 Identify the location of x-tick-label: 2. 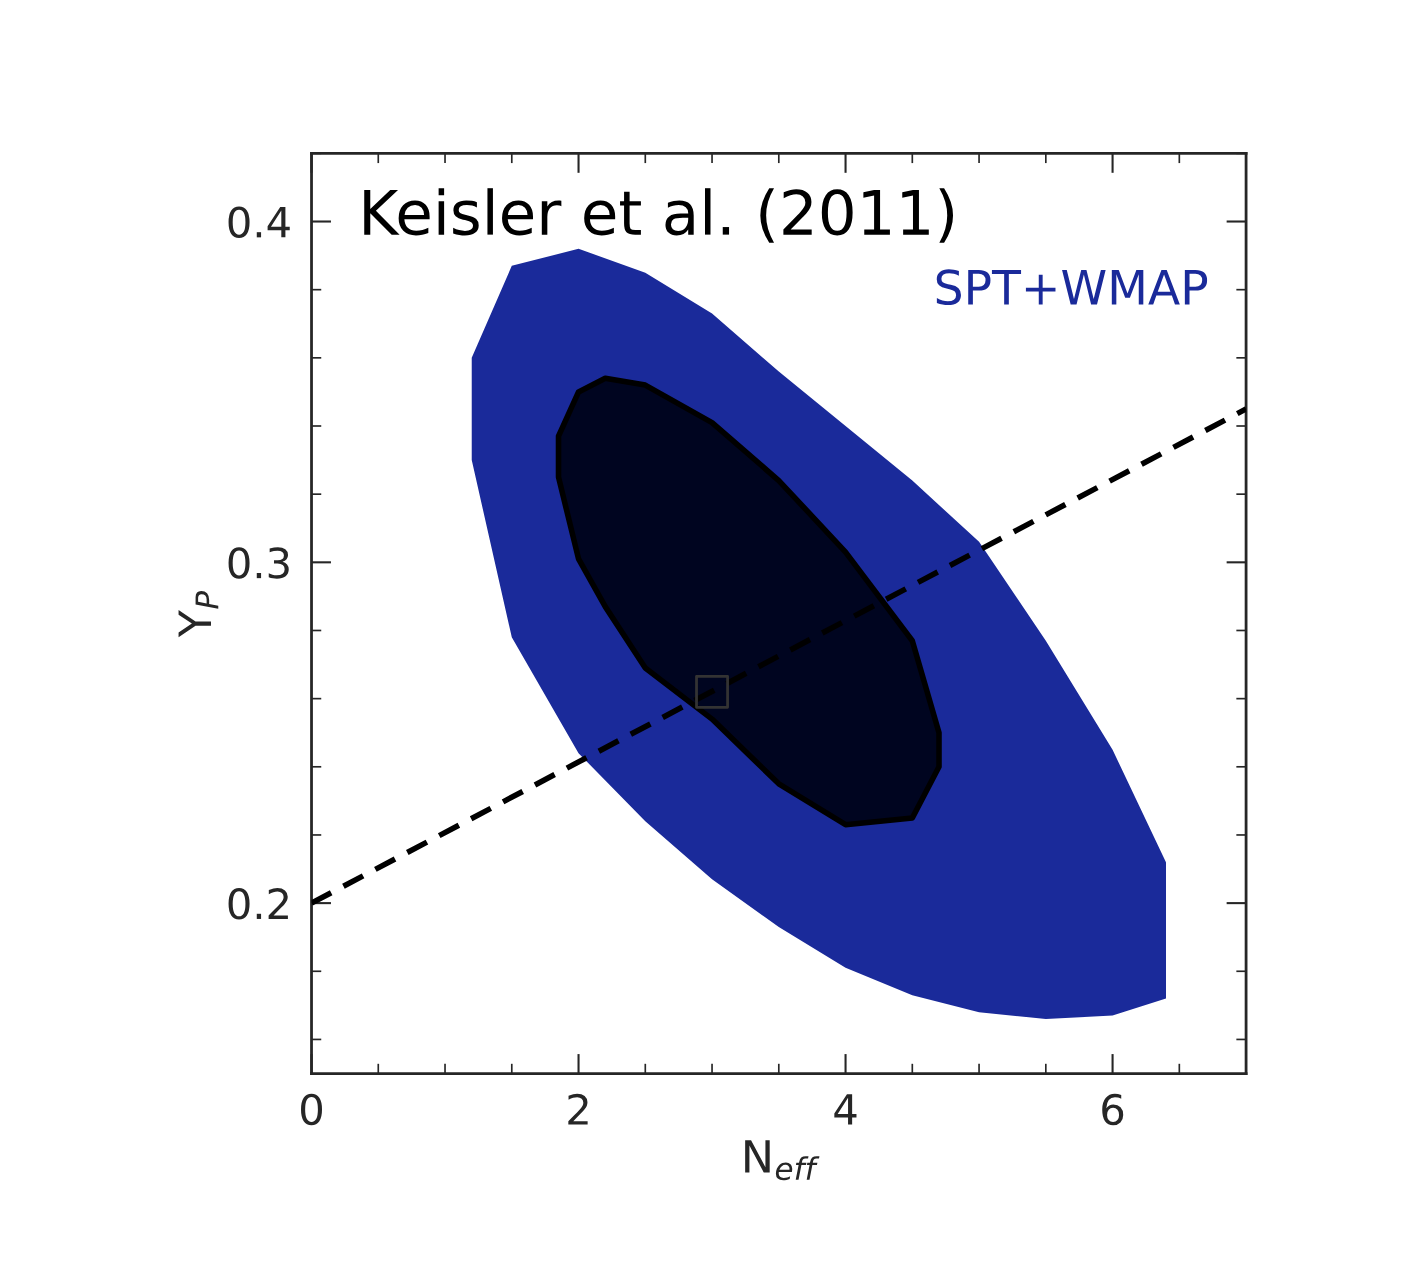
(578, 1109).